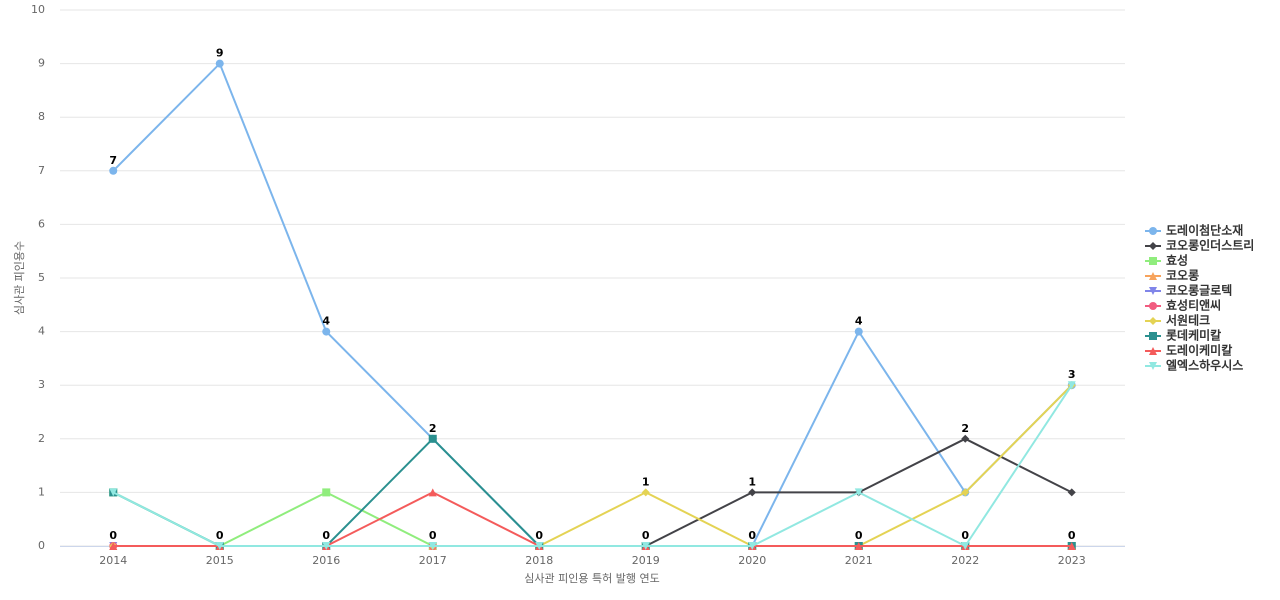  Describe the element at coordinates (1193, 305) in the screenshot. I see `legend-text: 효성티앤씨` at that location.